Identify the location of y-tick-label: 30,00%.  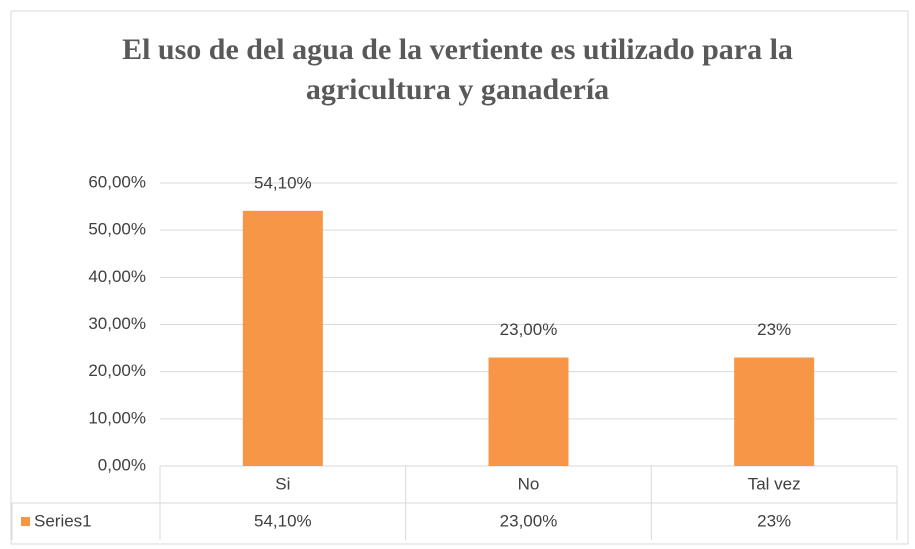
(117, 323).